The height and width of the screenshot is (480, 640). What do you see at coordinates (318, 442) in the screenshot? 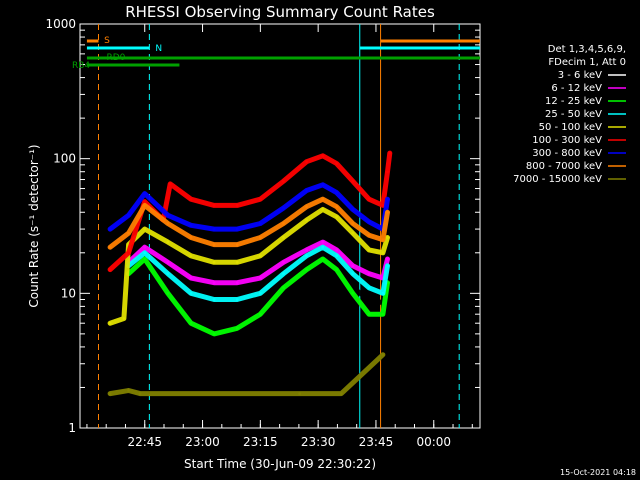
I see `x-tick-label: 23:30` at bounding box center [318, 442].